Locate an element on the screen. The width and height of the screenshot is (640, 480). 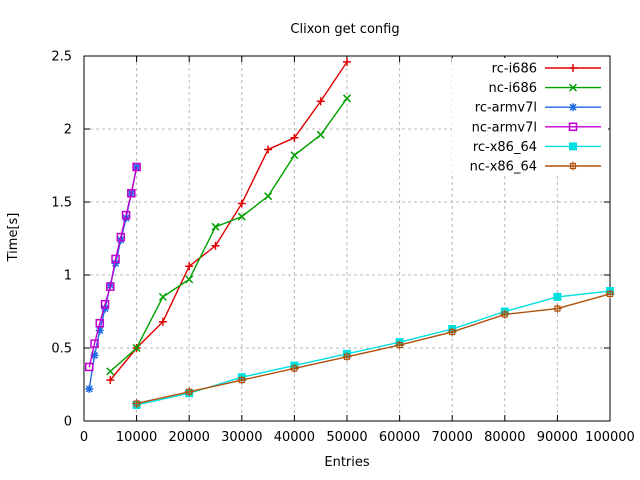
series-line is located at coordinates (113, 267).